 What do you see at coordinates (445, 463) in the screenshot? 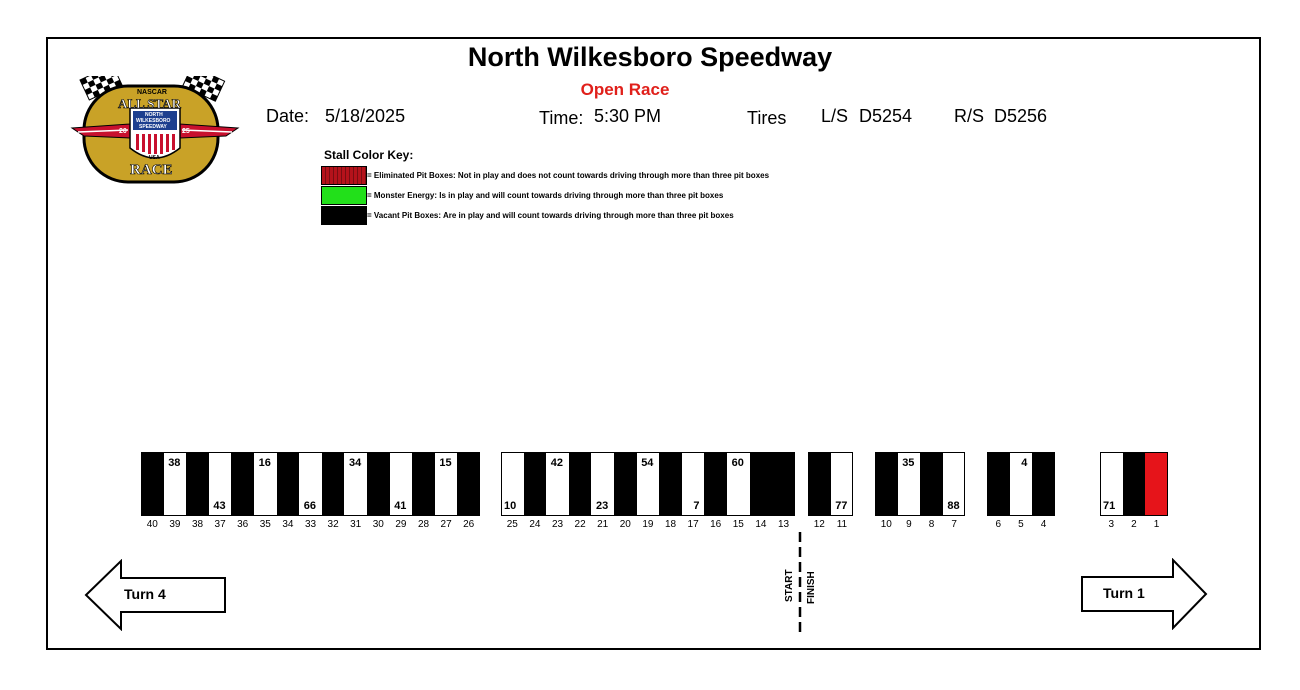
I see `car-number: 15` at bounding box center [445, 463].